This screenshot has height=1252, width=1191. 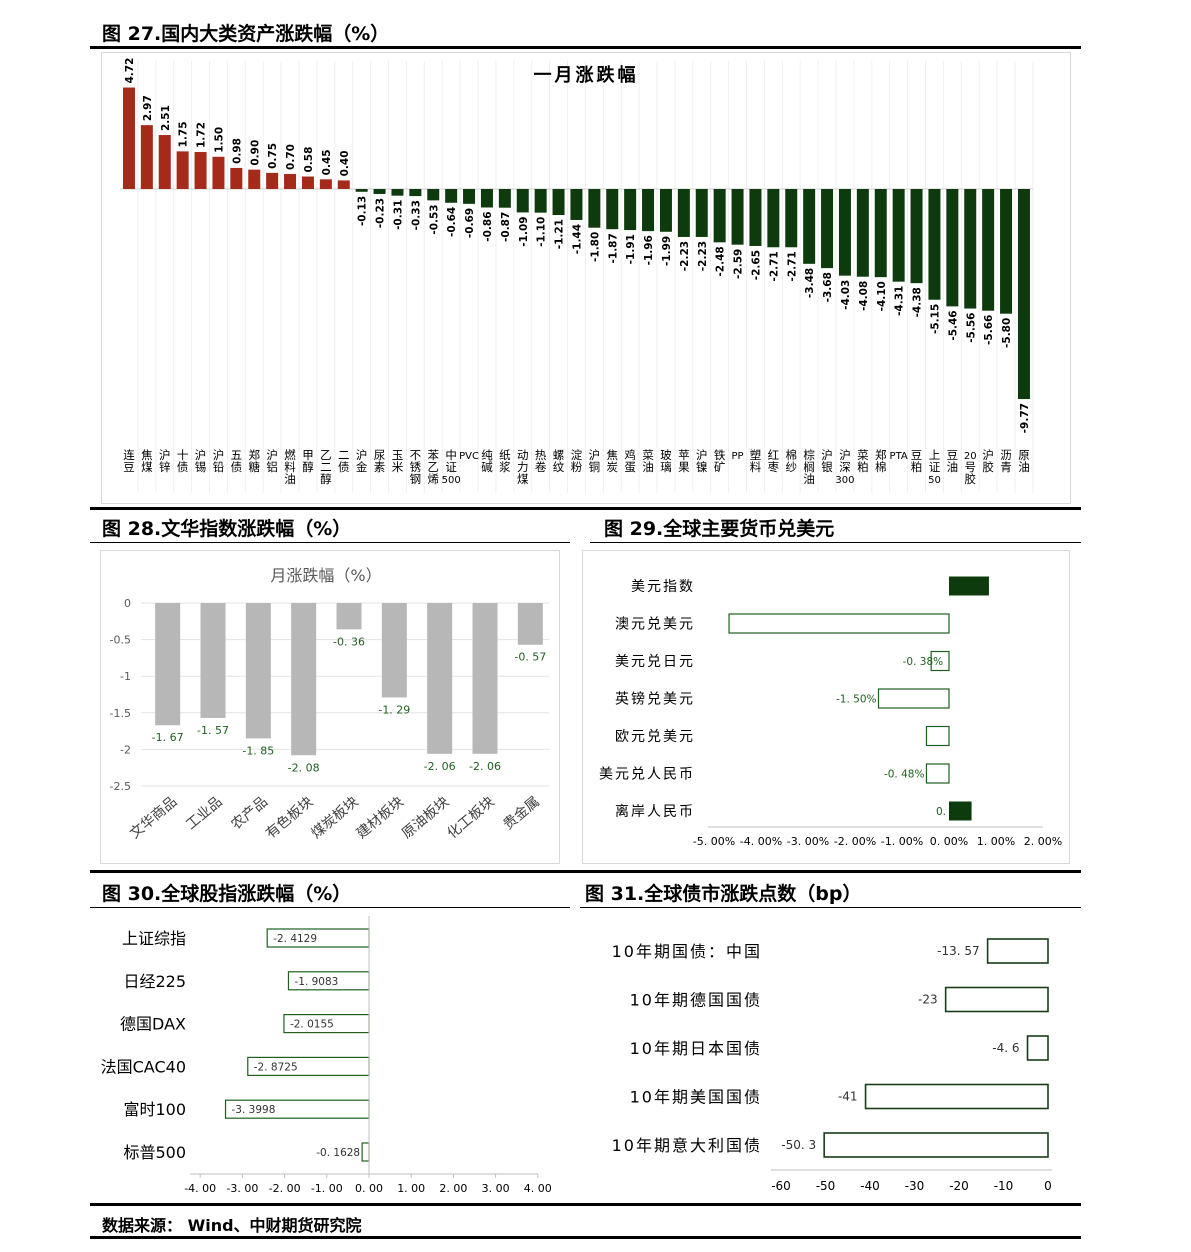 I want to click on fig27-category-label: 菜粕, so click(x=863, y=461).